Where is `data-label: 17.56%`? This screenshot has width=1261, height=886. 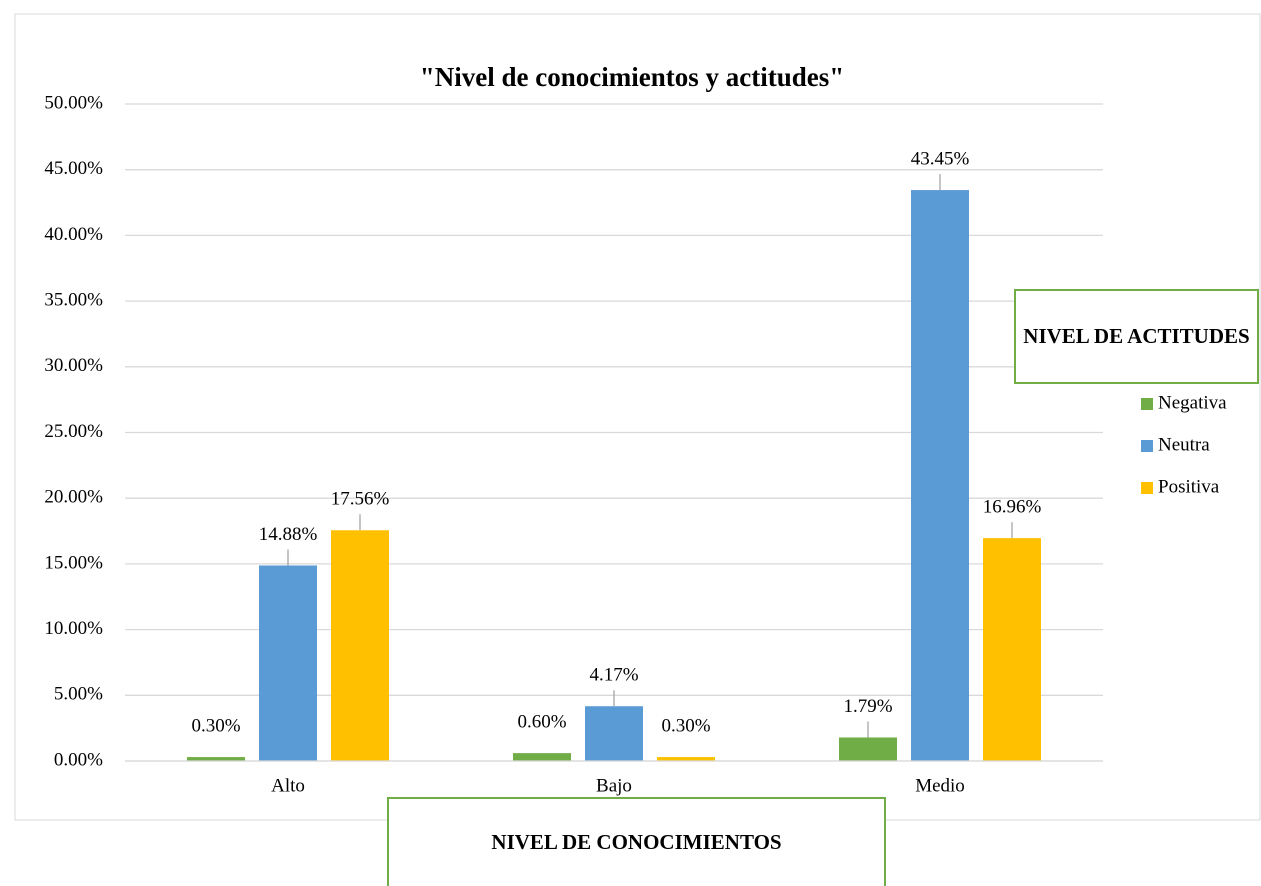
data-label: 17.56% is located at coordinates (360, 499).